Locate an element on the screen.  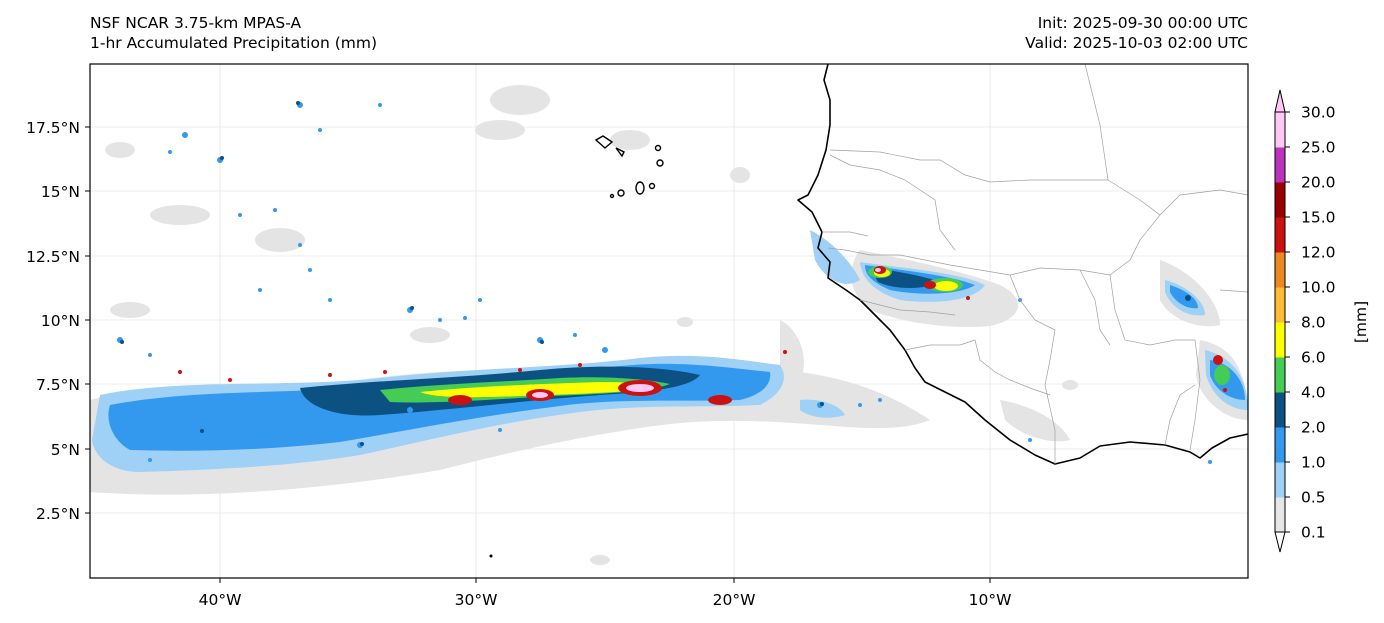
colorbar-tick-label: 6.0 is located at coordinates (1313, 358).